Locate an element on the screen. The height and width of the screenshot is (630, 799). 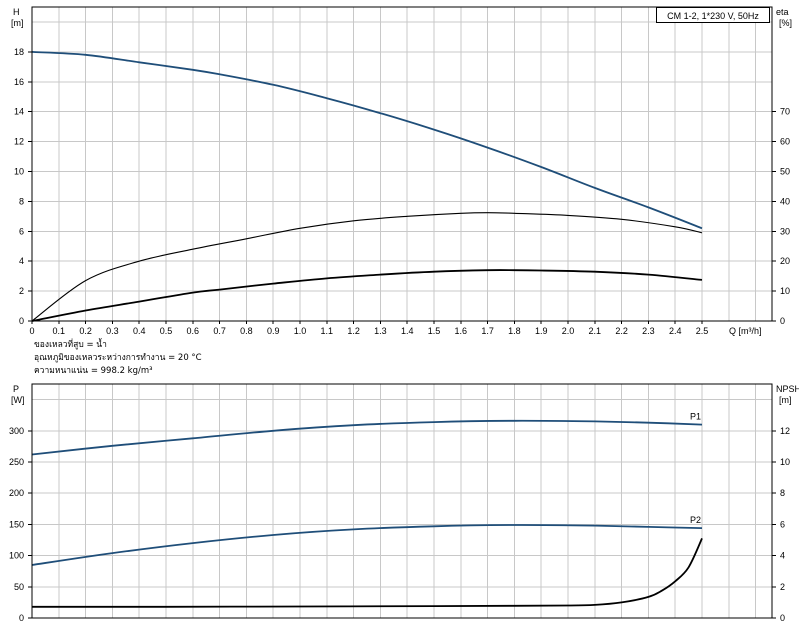
x-tick-label: 1.1 is located at coordinates (327, 331).